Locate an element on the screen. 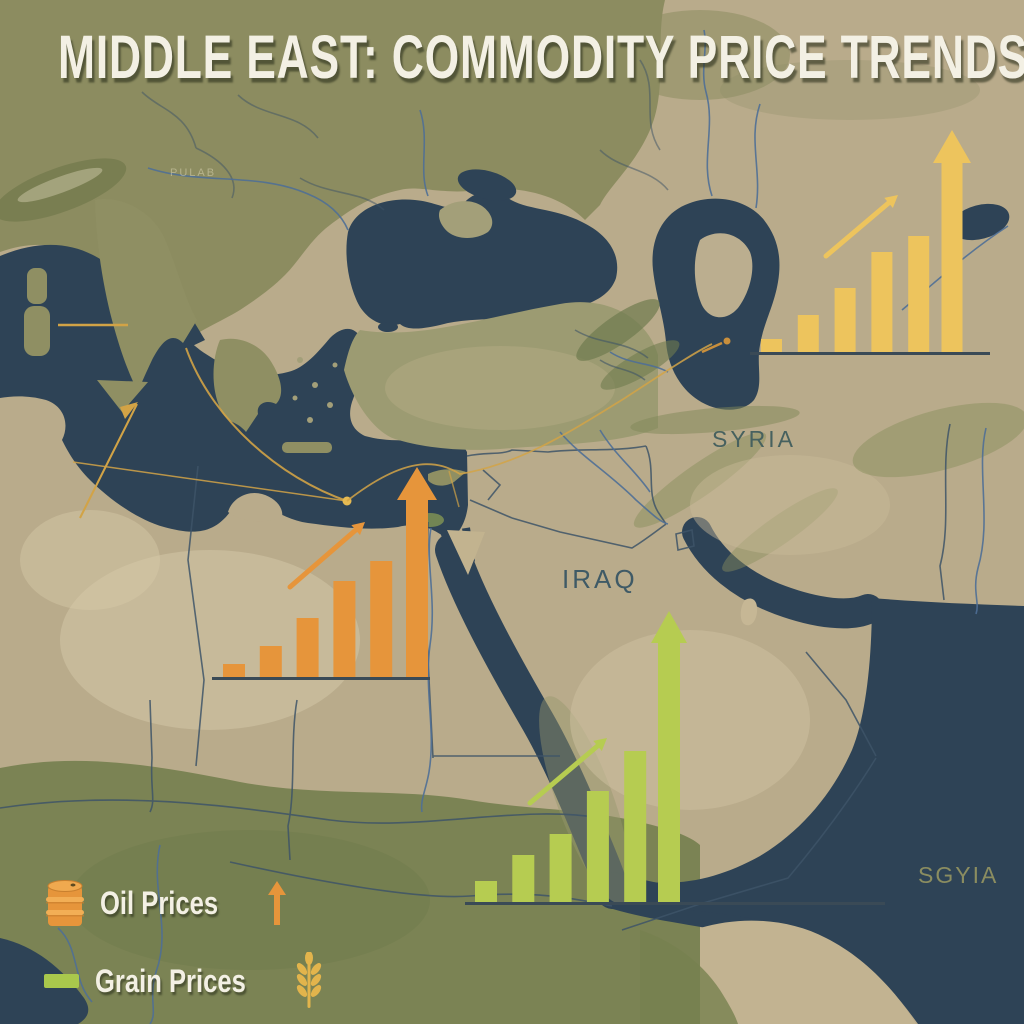 The height and width of the screenshot is (1024, 1024). black-sea is located at coordinates (482, 260).